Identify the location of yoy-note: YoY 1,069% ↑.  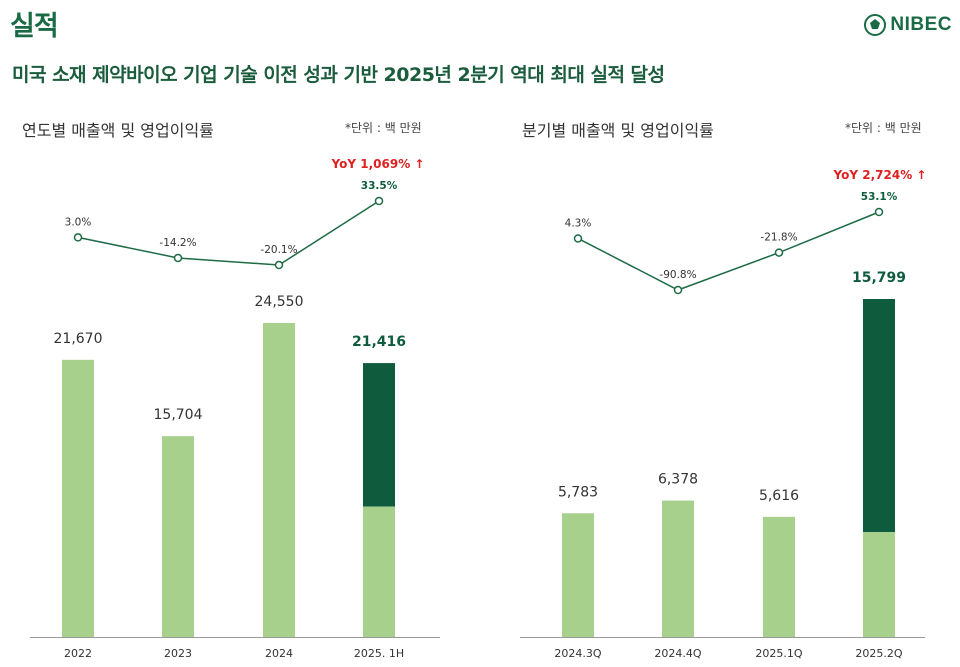
(378, 164).